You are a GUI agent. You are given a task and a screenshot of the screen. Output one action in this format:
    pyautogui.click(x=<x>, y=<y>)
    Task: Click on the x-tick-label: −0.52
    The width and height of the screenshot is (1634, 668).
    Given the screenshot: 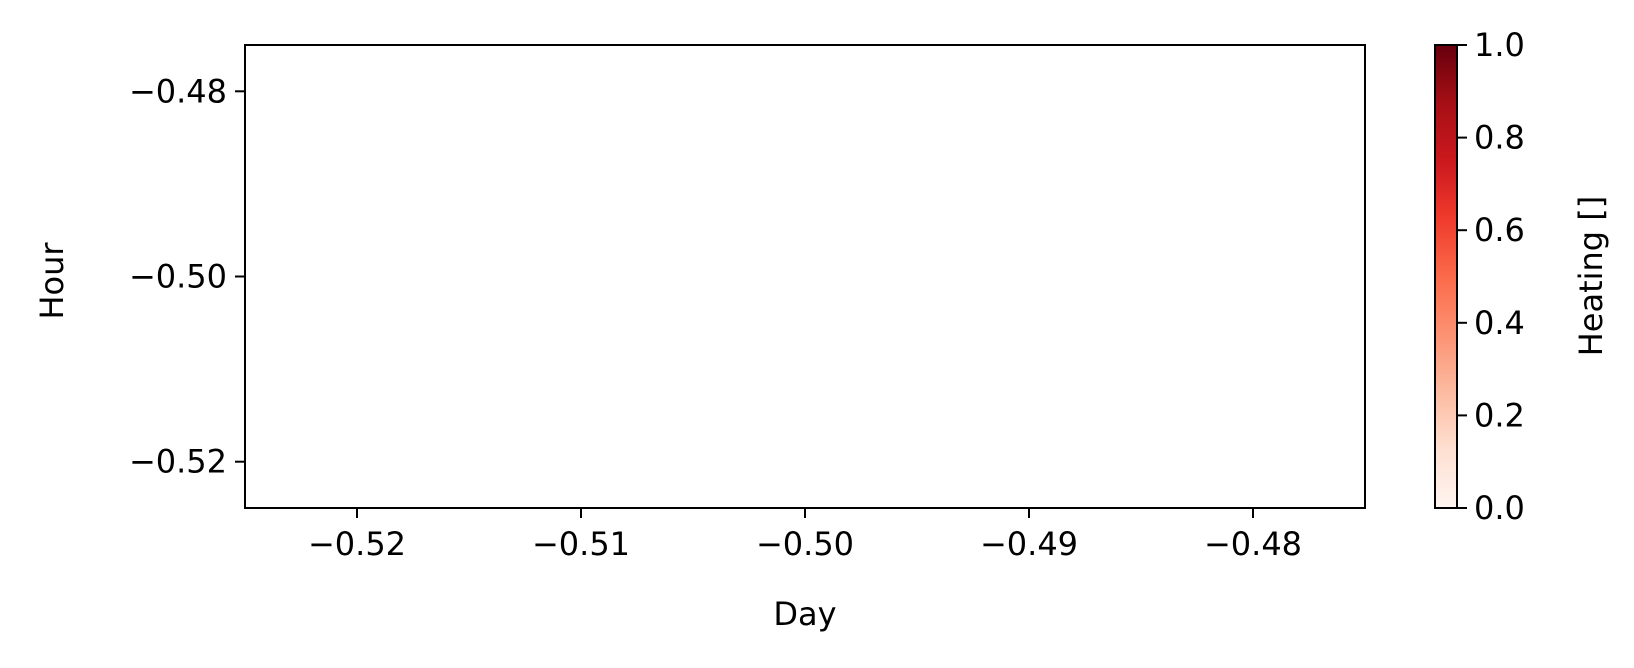 What is the action you would take?
    pyautogui.click(x=357, y=544)
    